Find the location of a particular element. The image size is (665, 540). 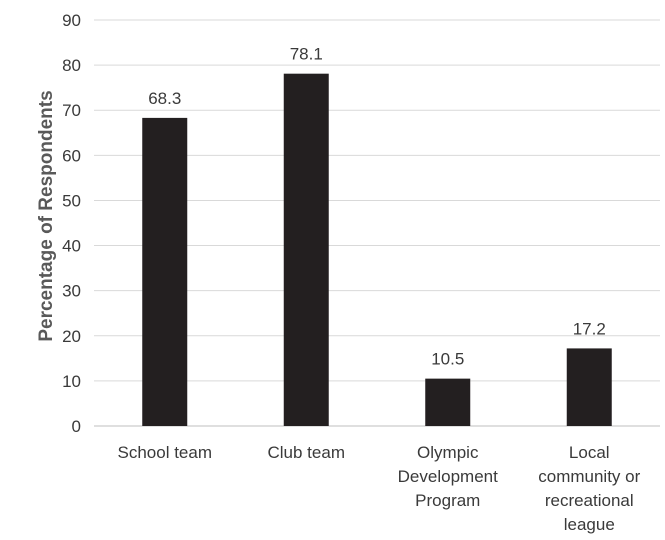

bar-value-label: 78.1 is located at coordinates (306, 54).